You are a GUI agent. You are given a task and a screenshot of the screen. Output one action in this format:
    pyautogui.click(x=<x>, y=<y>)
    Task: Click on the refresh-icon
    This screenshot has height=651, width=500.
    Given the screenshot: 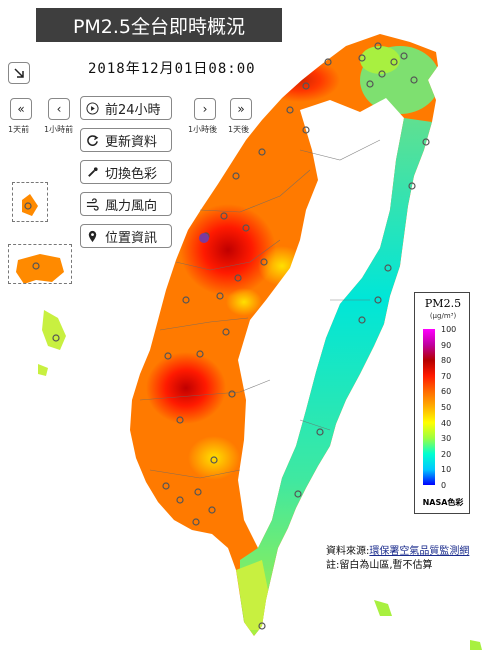 What is the action you would take?
    pyautogui.click(x=92, y=140)
    